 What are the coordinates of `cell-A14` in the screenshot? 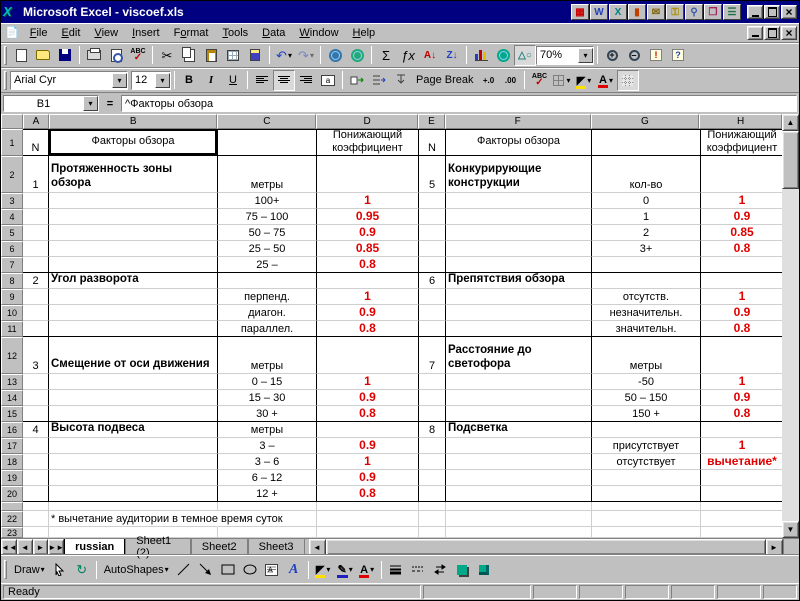 It's located at (36, 398).